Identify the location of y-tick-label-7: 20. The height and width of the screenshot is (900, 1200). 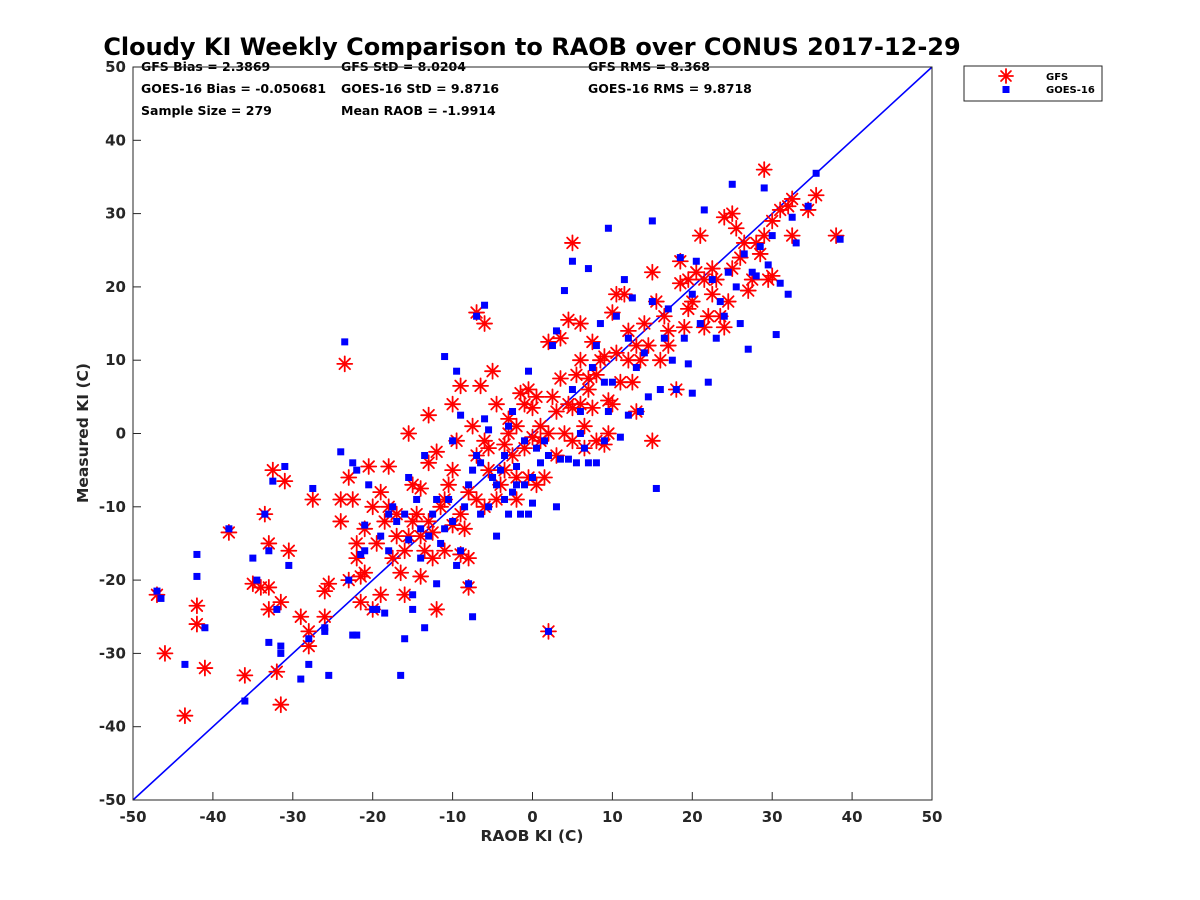
(115, 287).